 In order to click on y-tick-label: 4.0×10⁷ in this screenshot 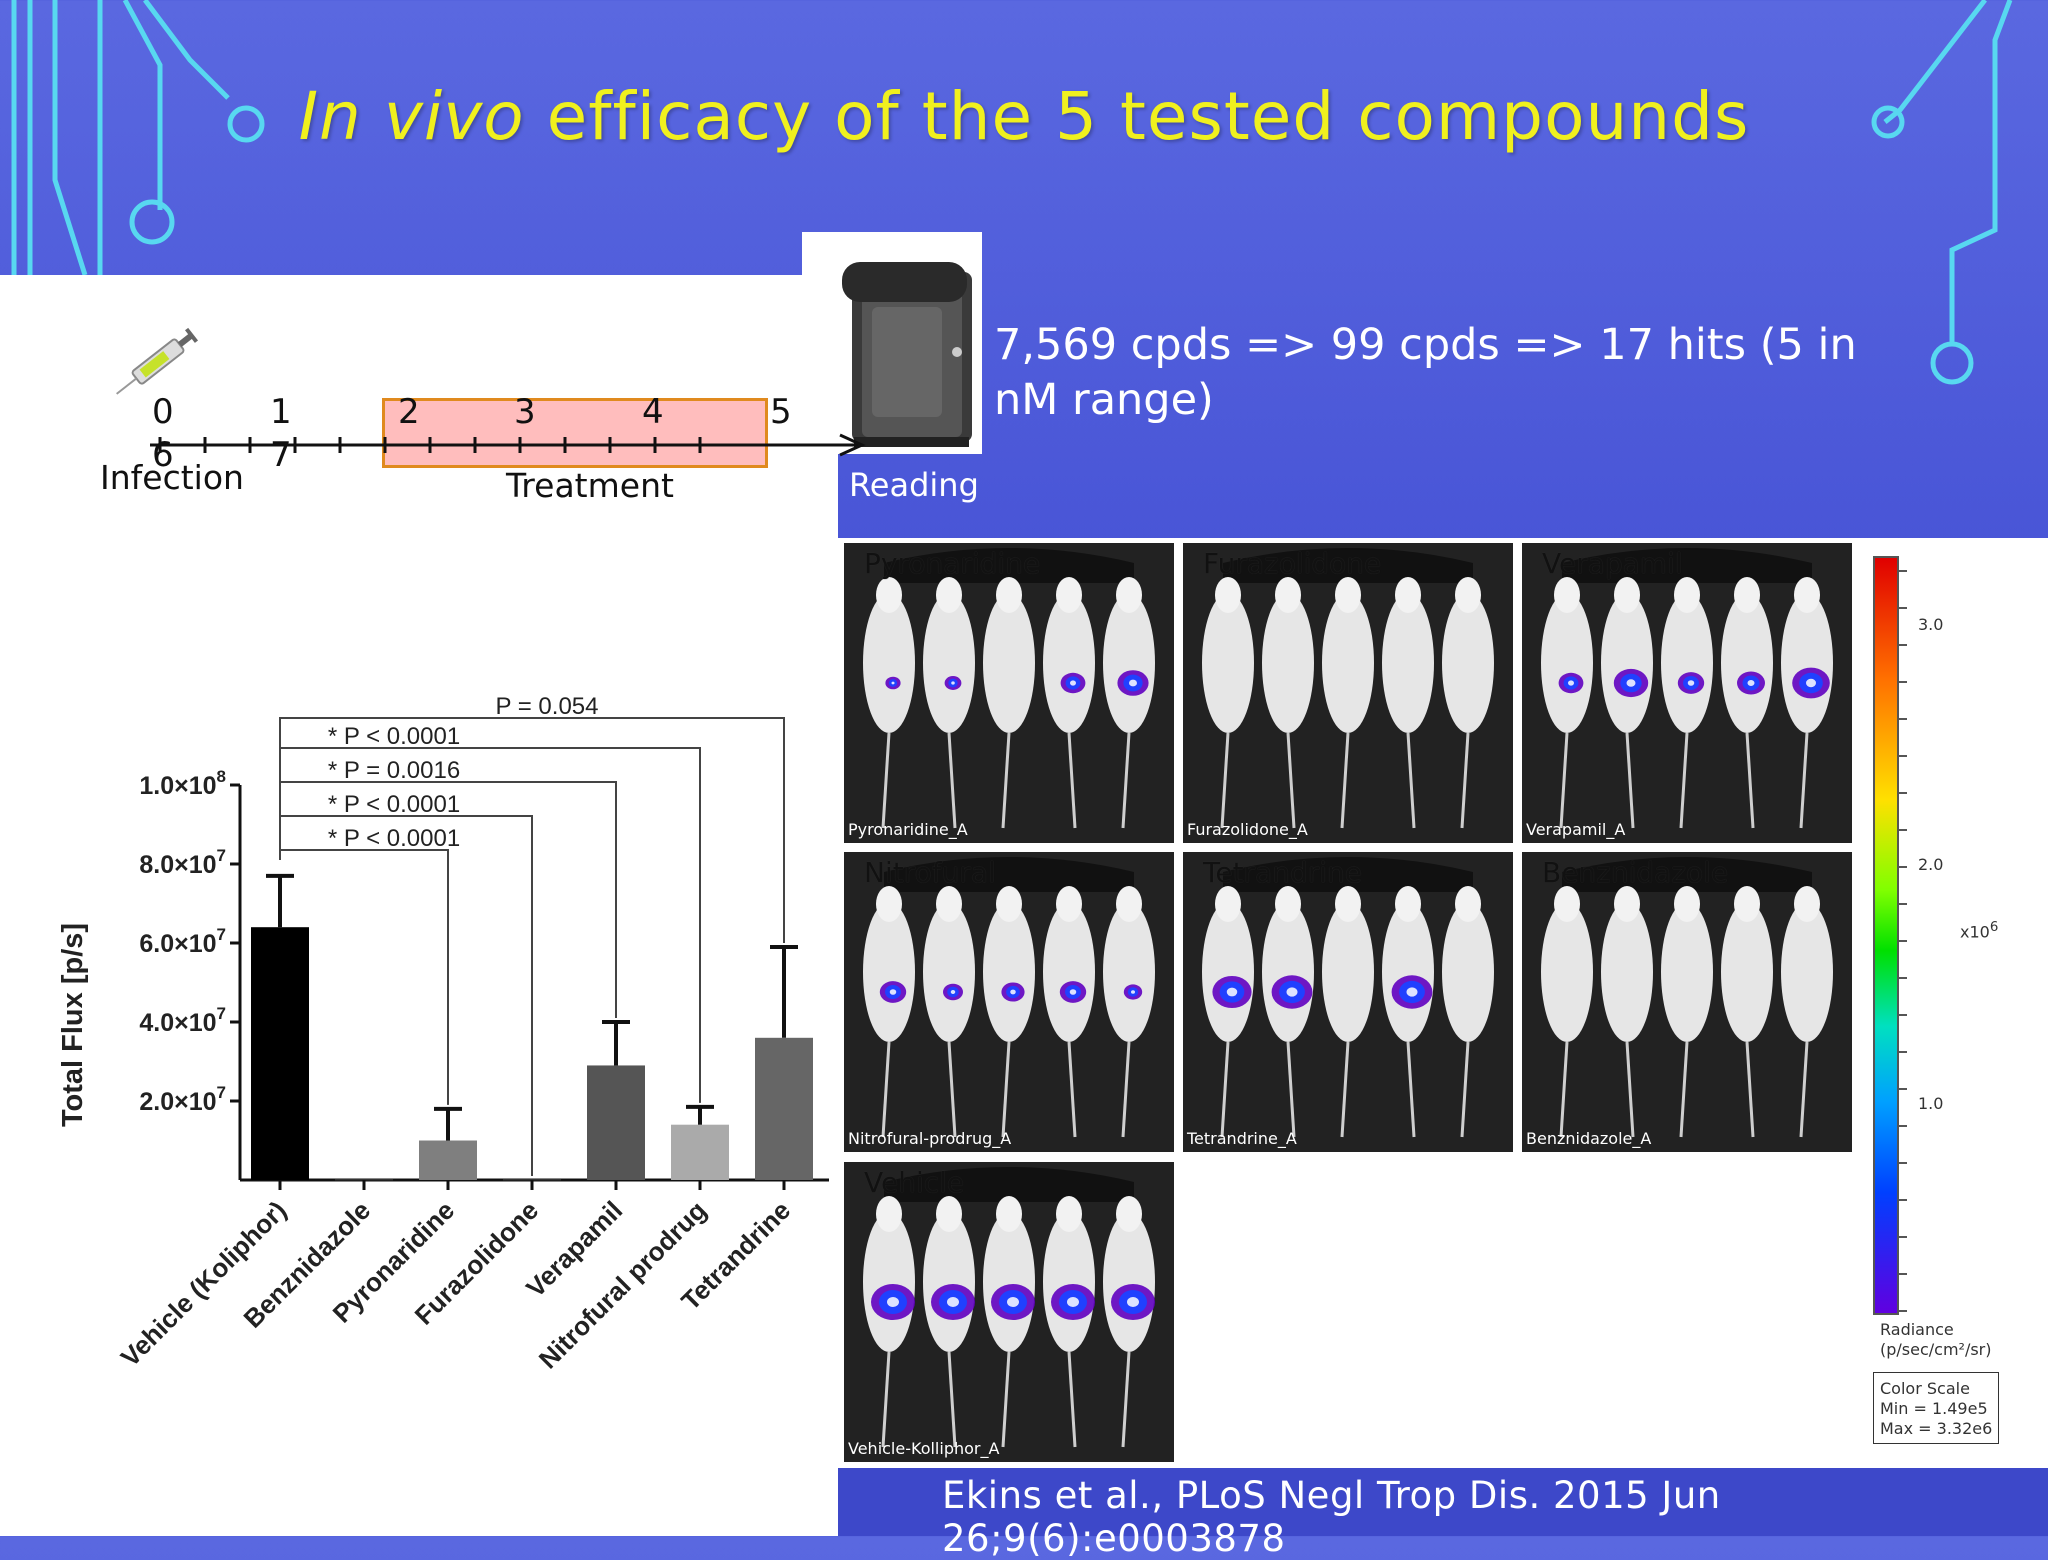, I will do `click(182, 1020)`.